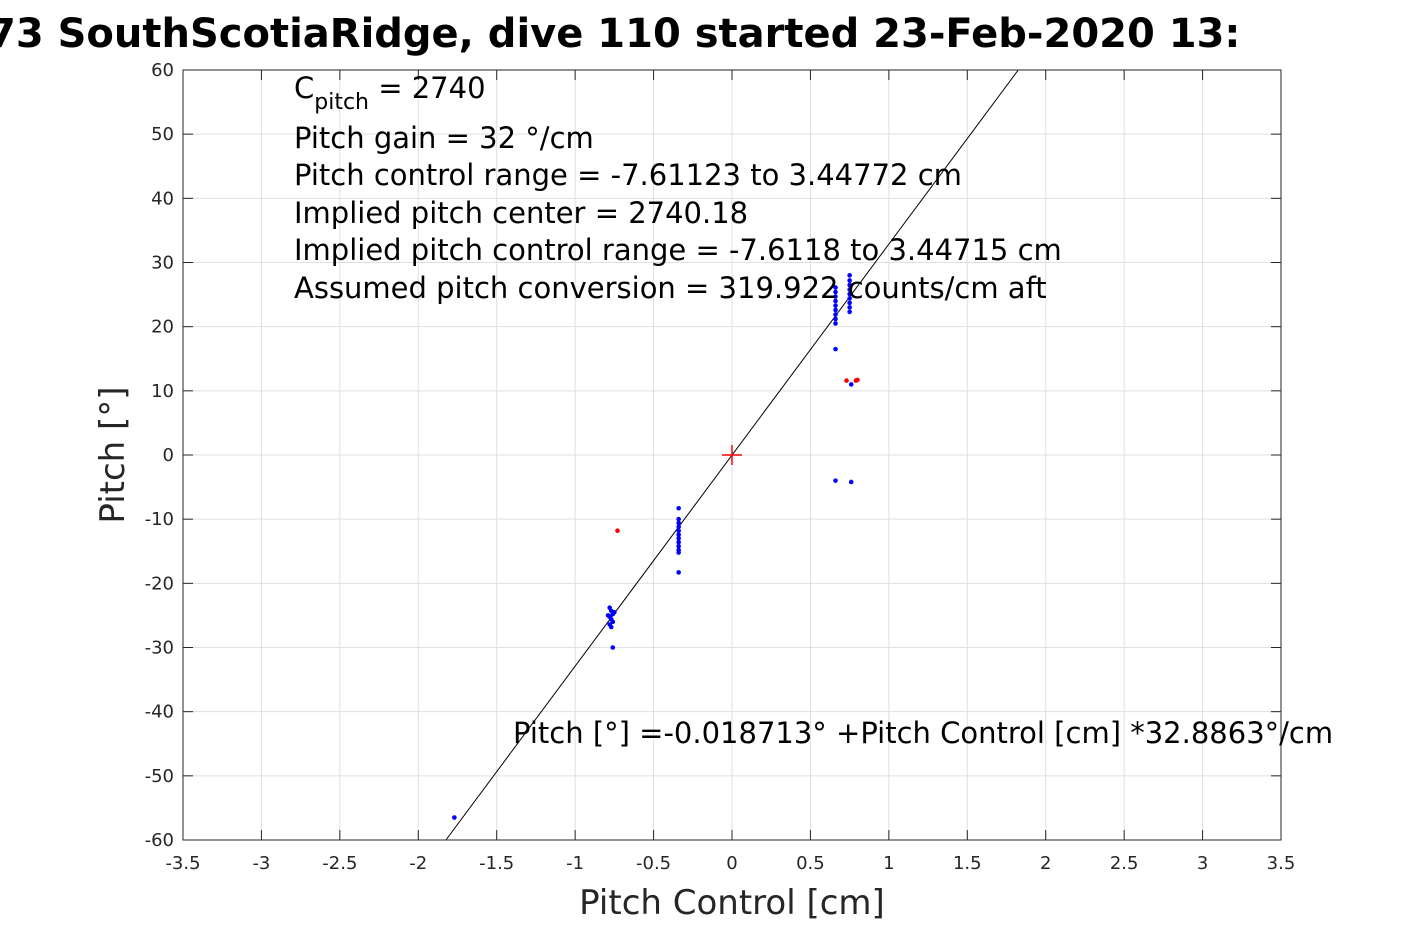  Describe the element at coordinates (444, 138) in the screenshot. I see `pitch-gain-annotation: Pitch gain = 32 °/cm` at that location.